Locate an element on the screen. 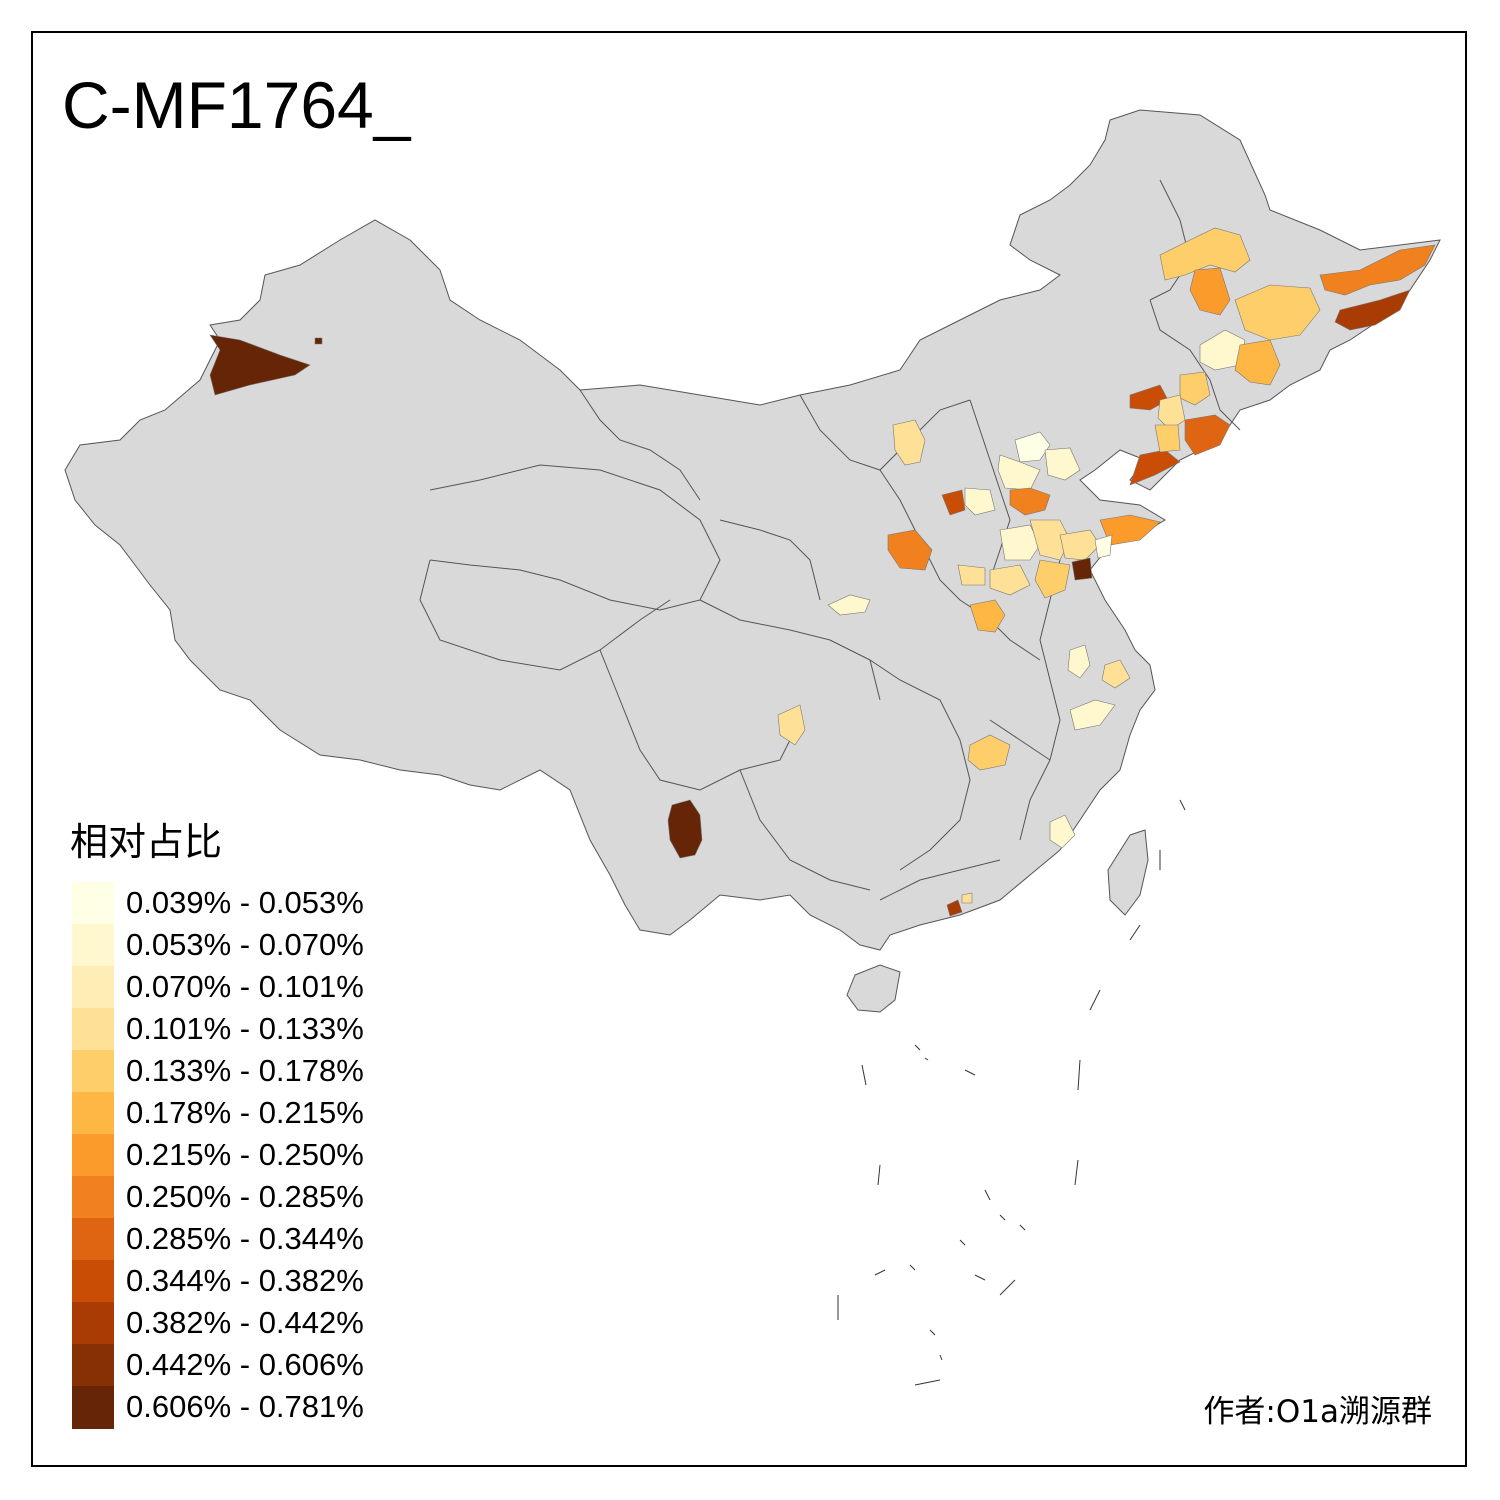 The image size is (1500, 1500). region-shanxi-north is located at coordinates (953, 502).